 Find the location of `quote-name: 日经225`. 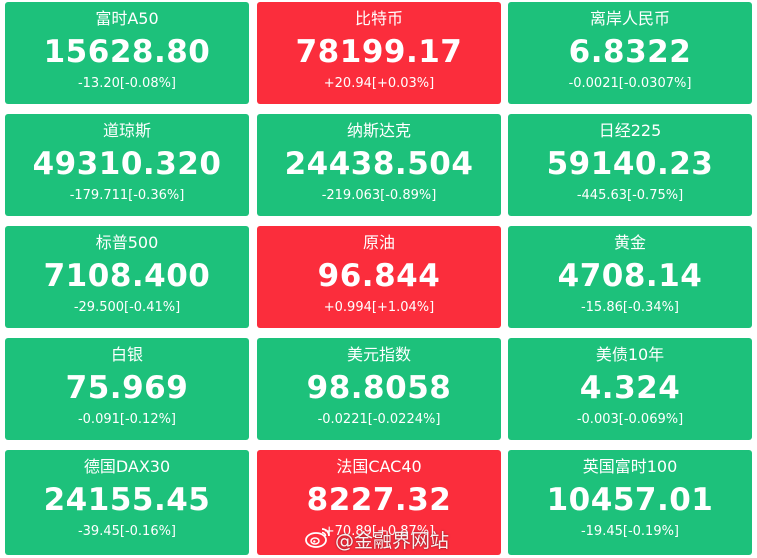

quote-name: 日经225 is located at coordinates (630, 130).